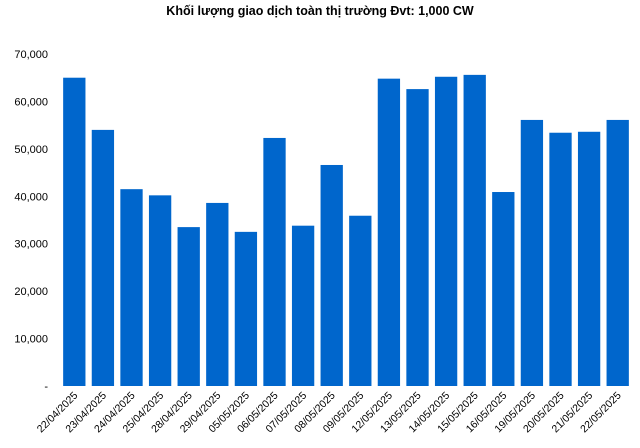 Image resolution: width=640 pixels, height=448 pixels. I want to click on bar-09/05/2025, so click(360, 300).